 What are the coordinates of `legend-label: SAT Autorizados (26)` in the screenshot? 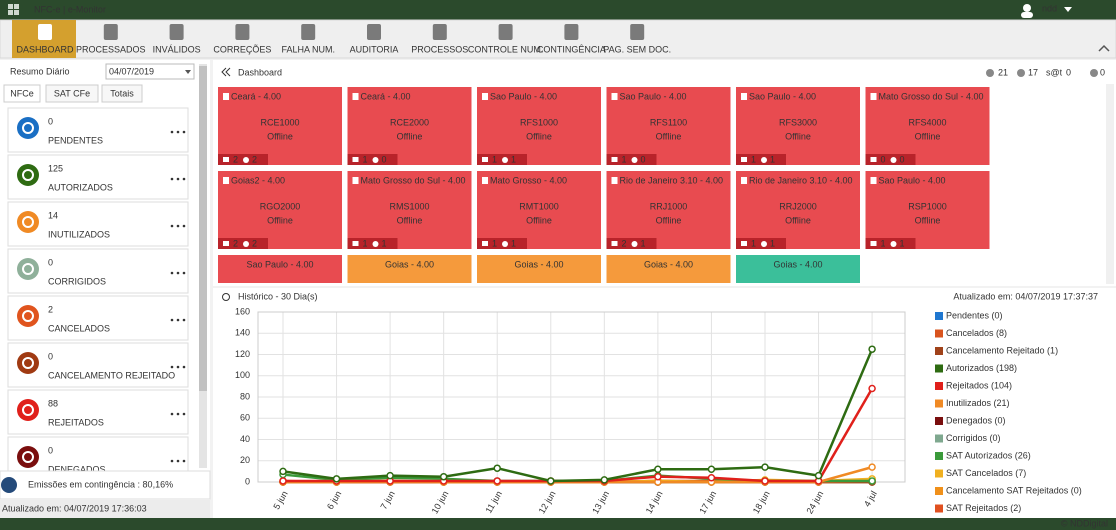 It's located at (988, 455).